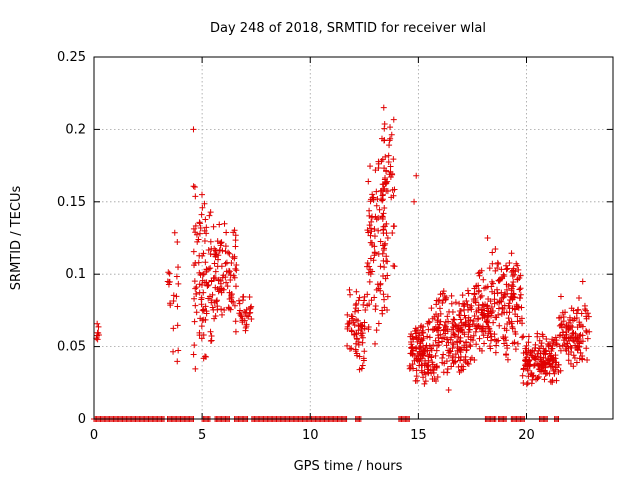  What do you see at coordinates (418, 435) in the screenshot?
I see `x-tick-label: 15` at bounding box center [418, 435].